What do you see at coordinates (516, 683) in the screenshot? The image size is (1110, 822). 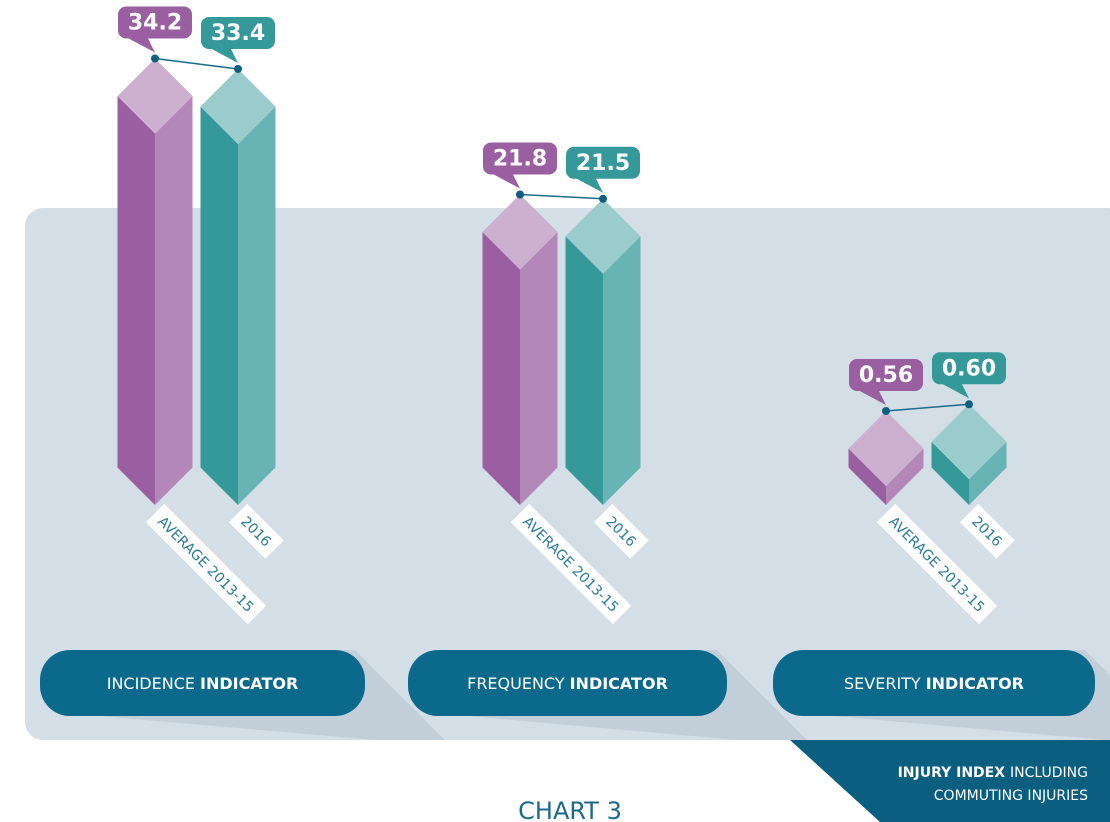 I see `indicator-title-text: FREQUENCY` at bounding box center [516, 683].